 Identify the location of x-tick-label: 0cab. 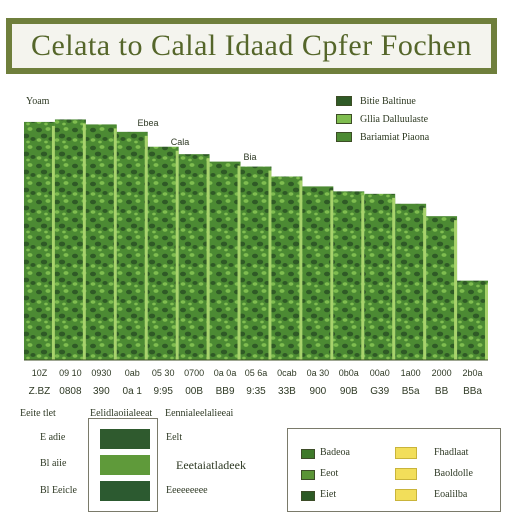
(287, 373).